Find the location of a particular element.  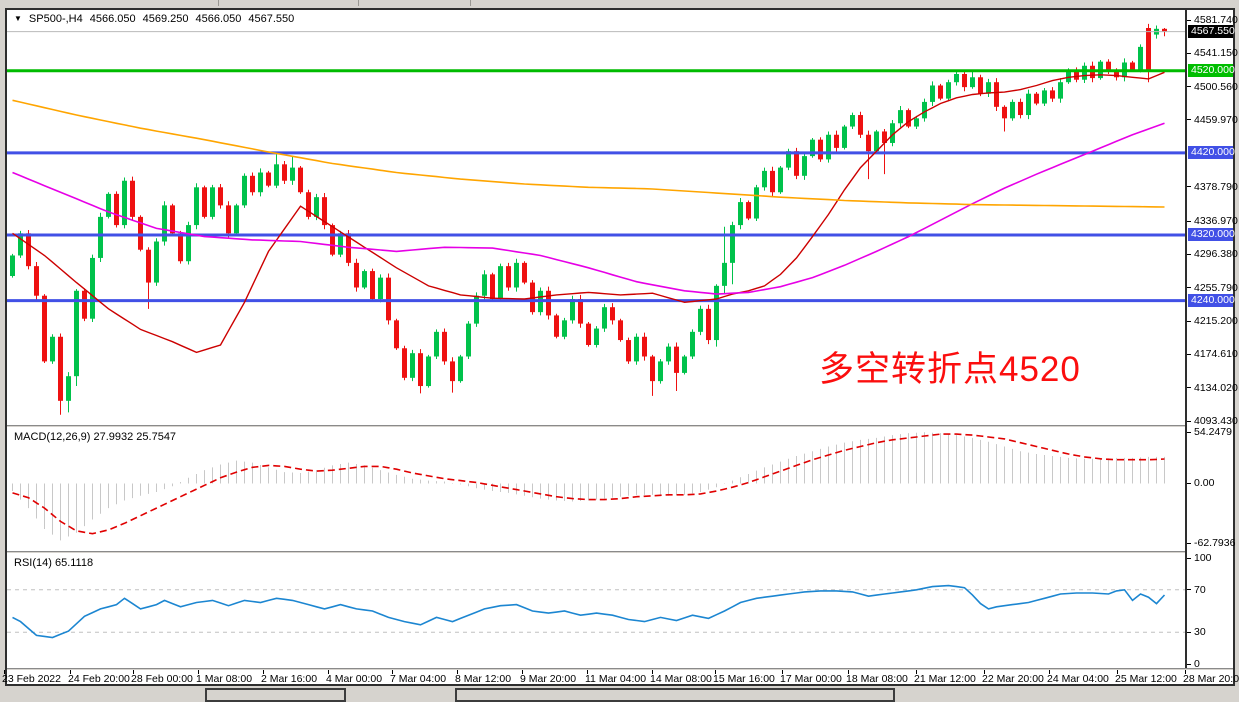

price-tick-label: 4093.430 is located at coordinates (1216, 421).